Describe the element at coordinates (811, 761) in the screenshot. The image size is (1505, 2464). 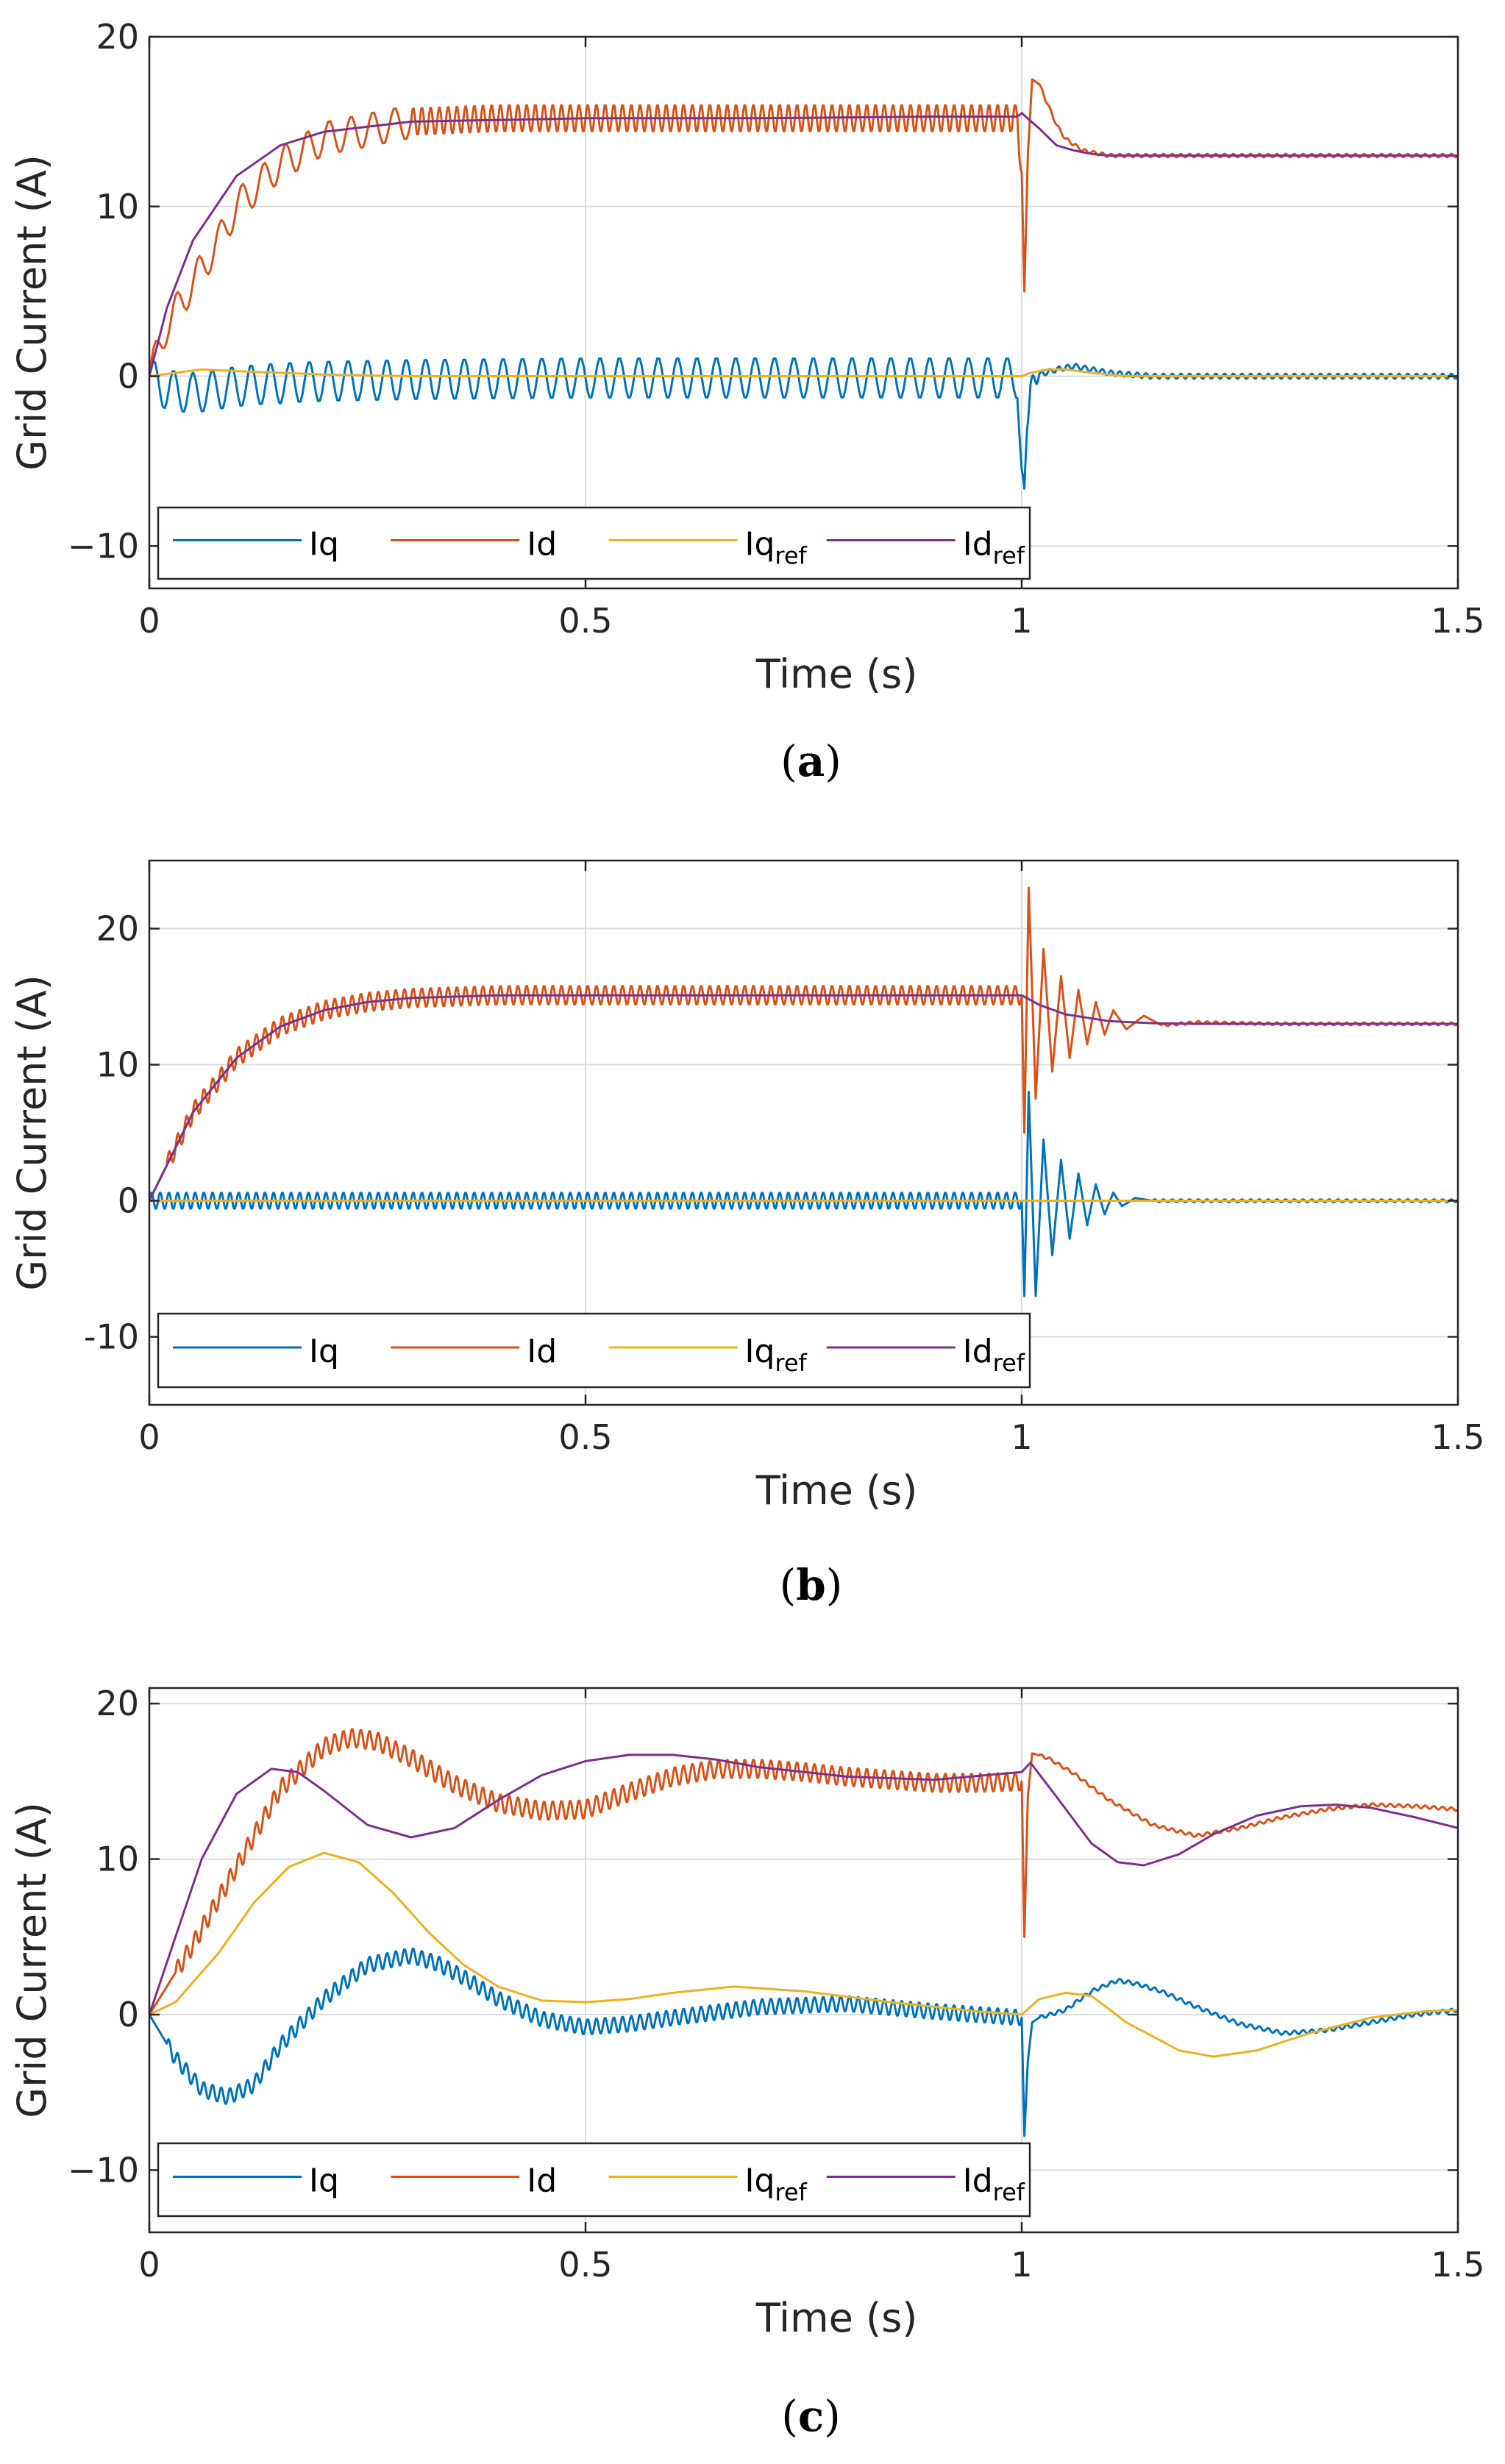
I see `panel-caption: (a)` at that location.